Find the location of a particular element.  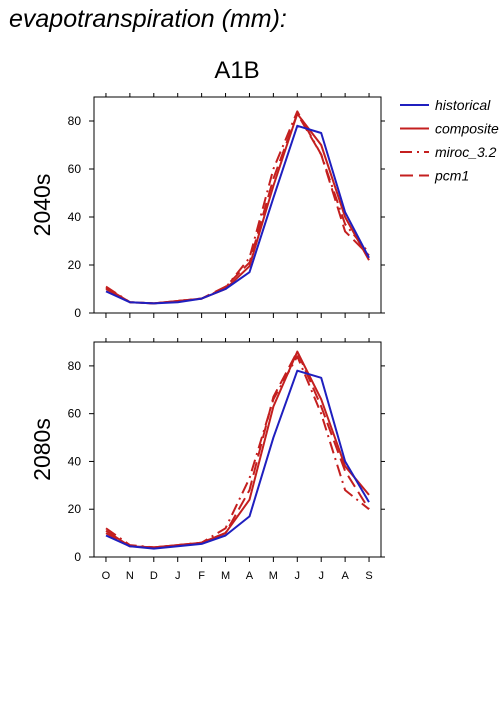

legend-item: composite is located at coordinates (449, 129).